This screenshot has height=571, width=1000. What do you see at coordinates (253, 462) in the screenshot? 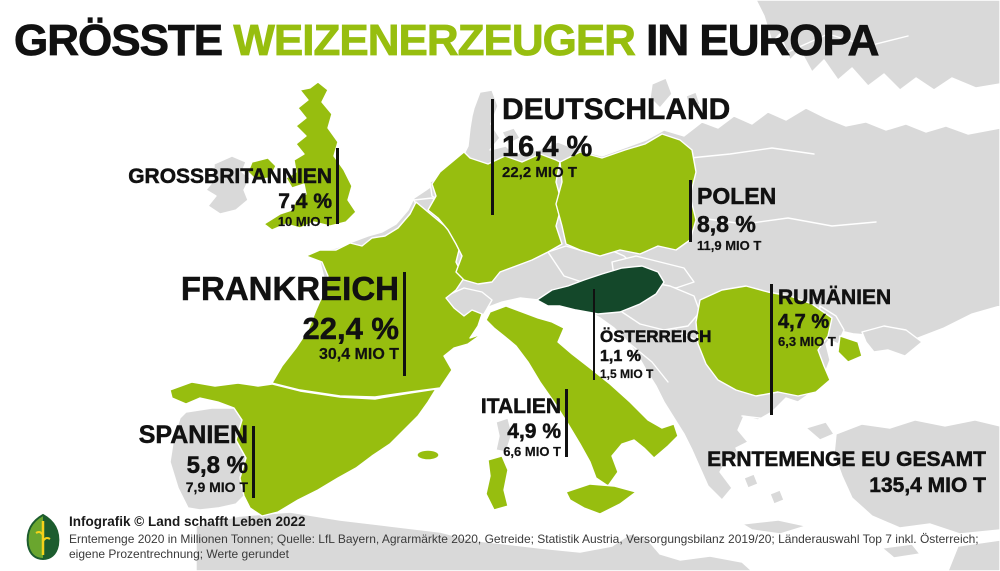
I see `callout-line-spanien` at bounding box center [253, 462].